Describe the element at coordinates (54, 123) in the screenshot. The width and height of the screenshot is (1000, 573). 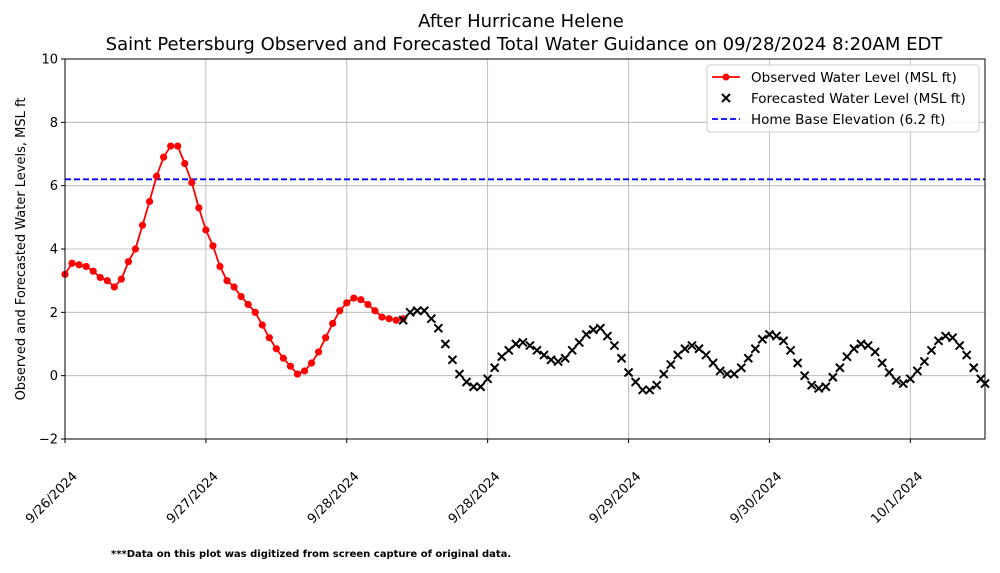
I see `y-tick-label-5: 8` at that location.